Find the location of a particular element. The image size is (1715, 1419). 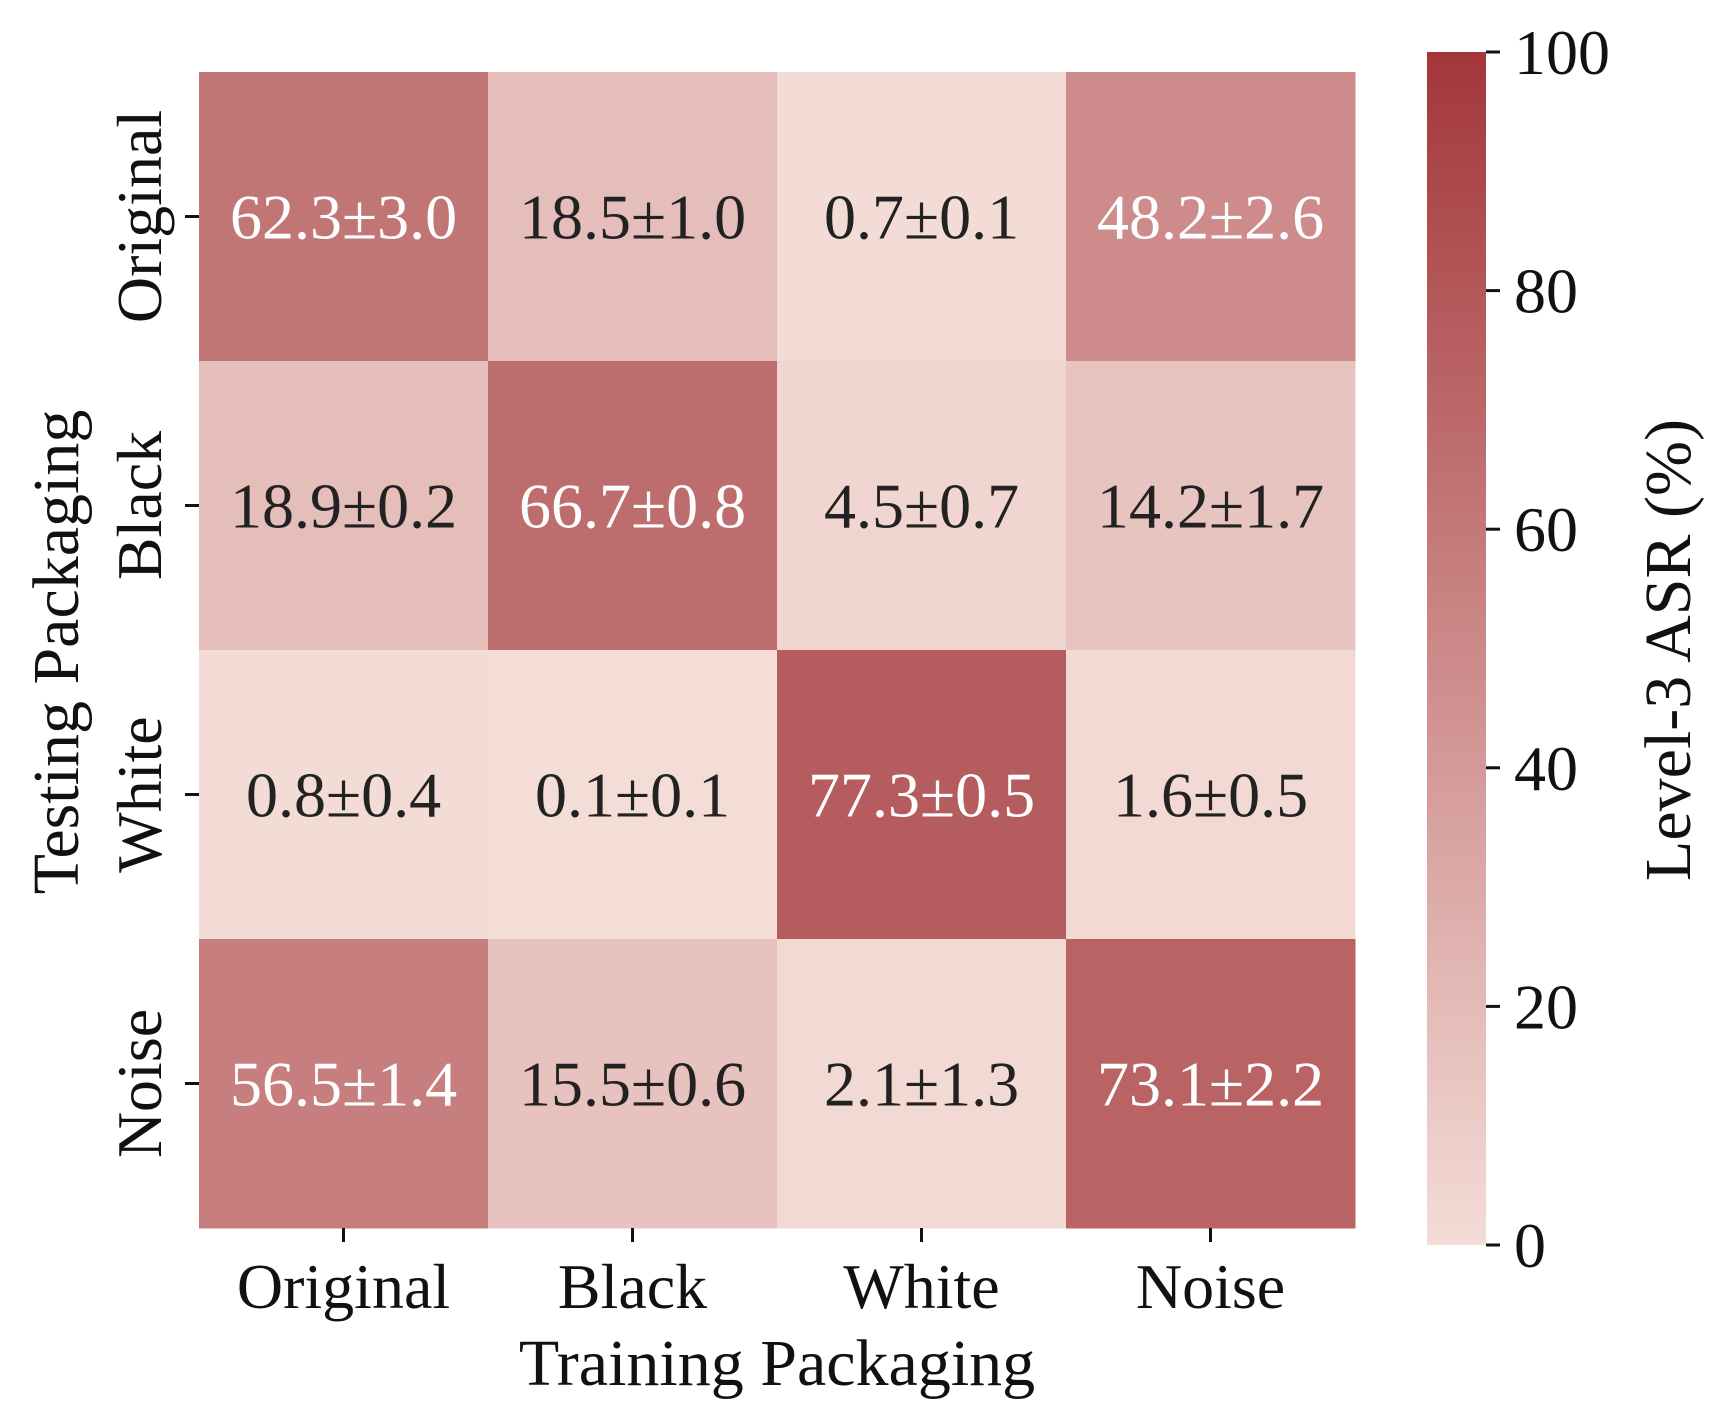

cell-label-noise-noise: 73.1±2.2 is located at coordinates (1210, 1084).